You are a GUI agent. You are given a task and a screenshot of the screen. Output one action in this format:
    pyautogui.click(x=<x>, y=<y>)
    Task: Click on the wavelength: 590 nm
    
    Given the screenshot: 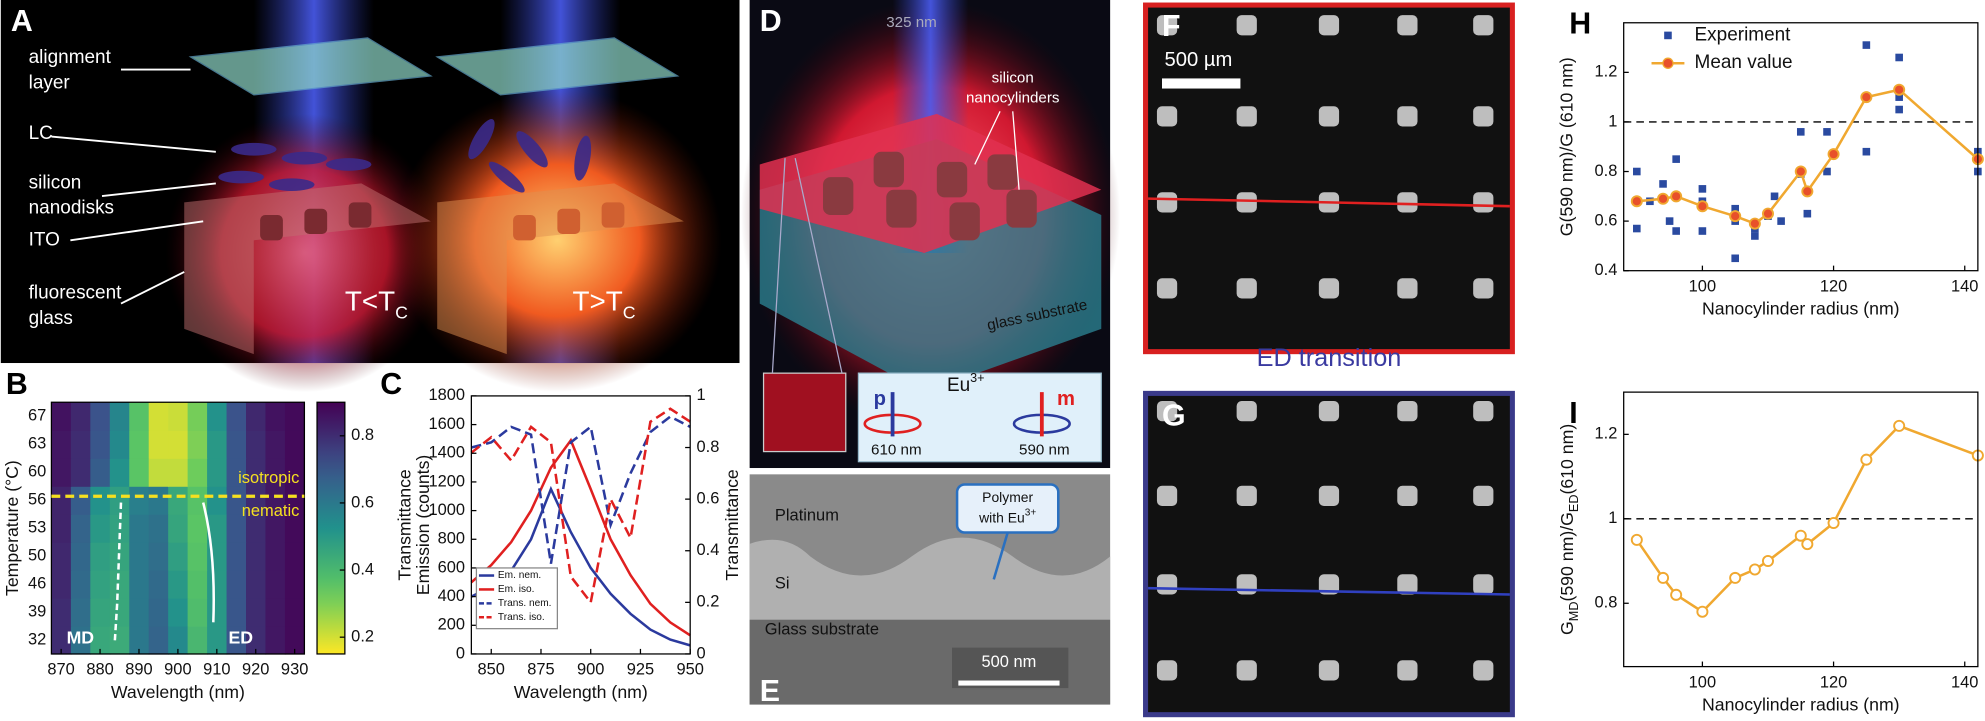 What is the action you would take?
    pyautogui.click(x=1044, y=449)
    